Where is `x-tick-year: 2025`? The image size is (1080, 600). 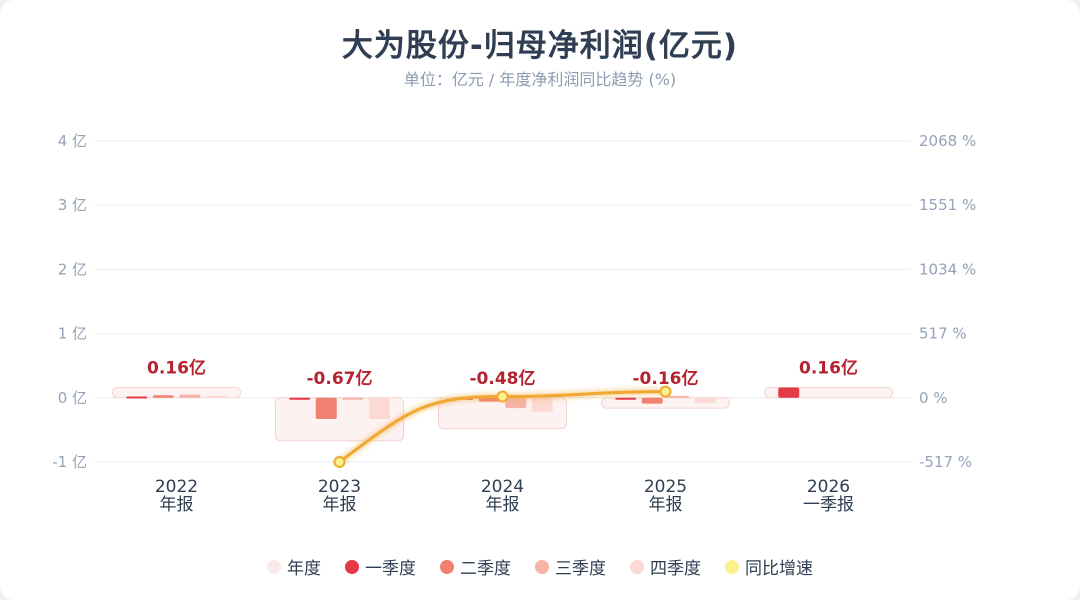
x-tick-year: 2025 is located at coordinates (665, 487).